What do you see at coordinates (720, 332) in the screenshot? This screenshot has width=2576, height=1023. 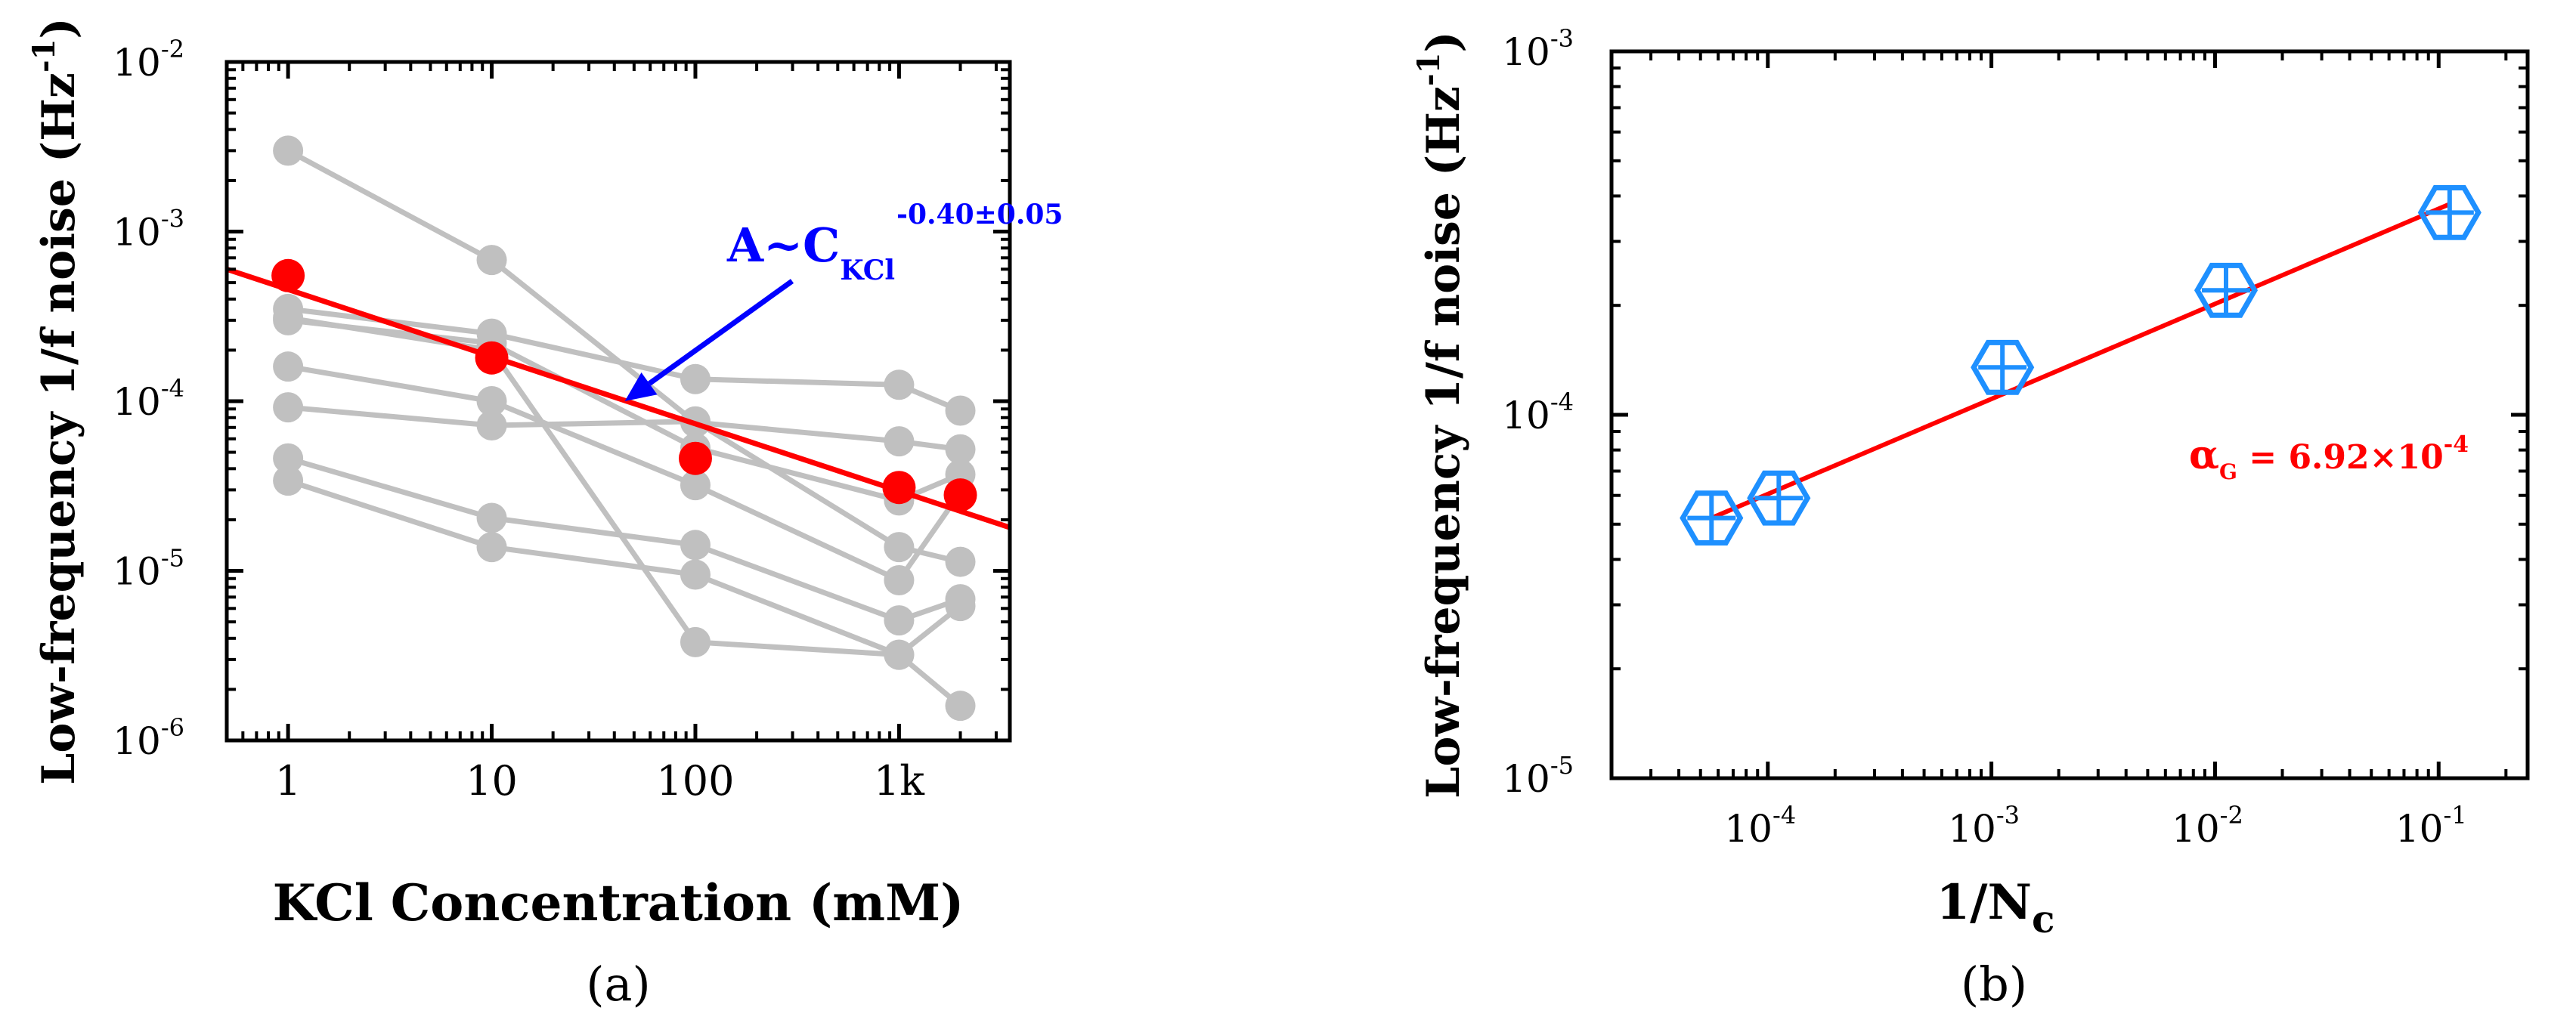 I see `a-annotation-arrow` at bounding box center [720, 332].